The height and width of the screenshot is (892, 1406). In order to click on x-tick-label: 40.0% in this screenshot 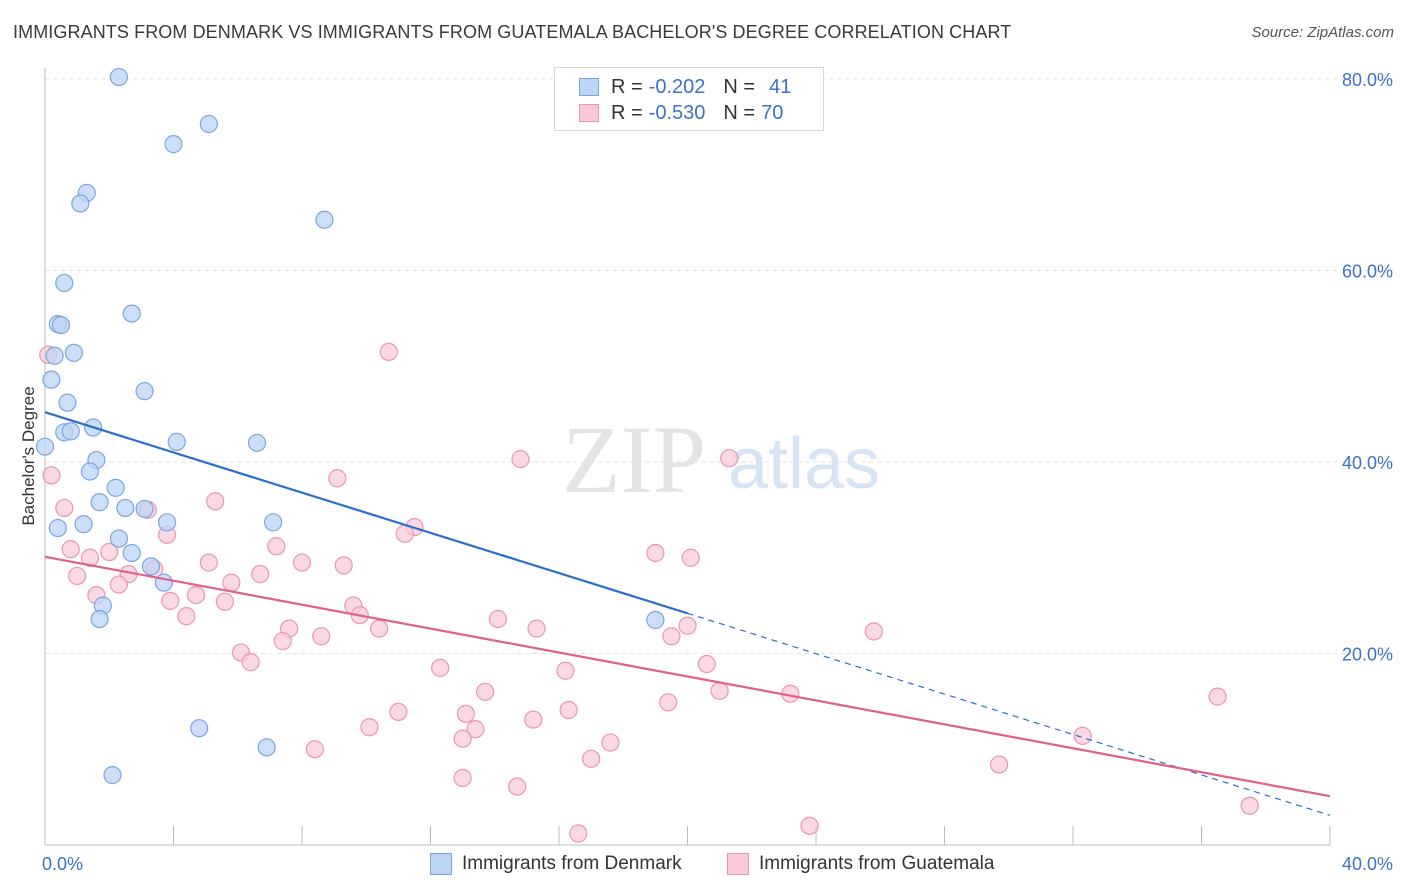, I will do `click(1367, 864)`.